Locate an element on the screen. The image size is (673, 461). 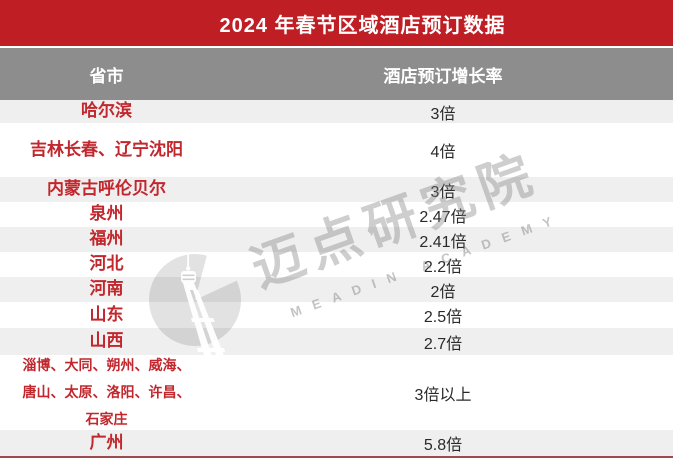
bottom-divider is located at coordinates (336, 457).